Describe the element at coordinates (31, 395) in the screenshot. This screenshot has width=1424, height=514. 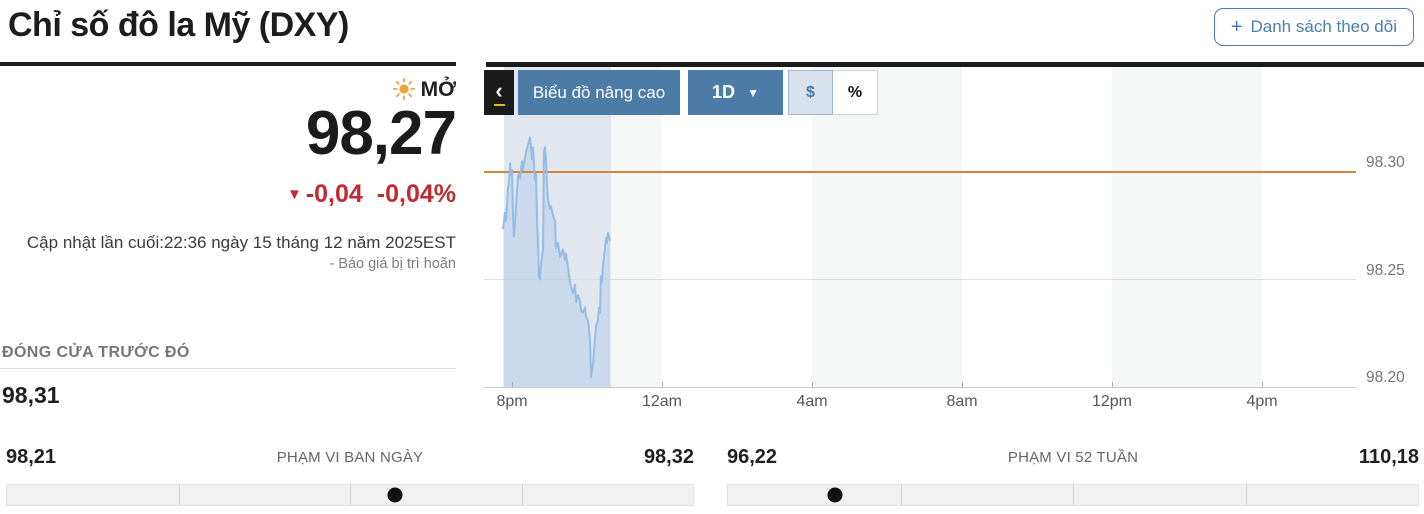
I see `prev-close-value: 98,31` at that location.